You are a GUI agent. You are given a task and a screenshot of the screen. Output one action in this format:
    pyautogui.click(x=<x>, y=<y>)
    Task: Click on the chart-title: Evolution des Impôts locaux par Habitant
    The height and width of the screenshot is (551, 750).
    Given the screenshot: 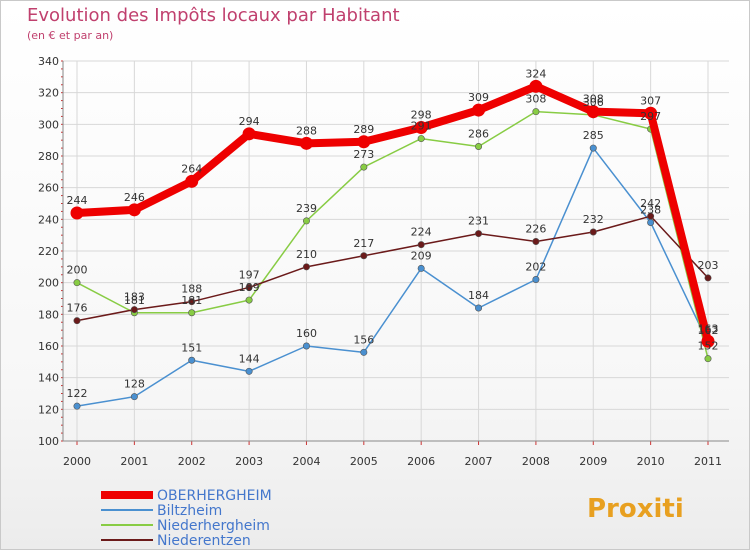 What is the action you would take?
    pyautogui.click(x=213, y=15)
    